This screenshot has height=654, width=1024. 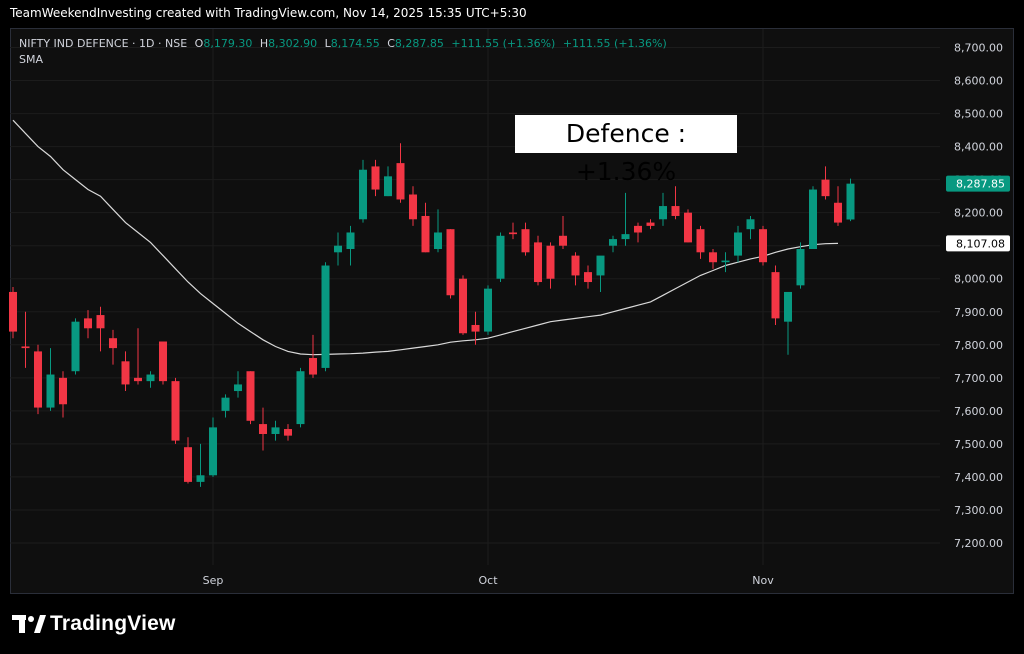 What do you see at coordinates (980, 243) in the screenshot?
I see `sma-value-label: 8,107.08` at bounding box center [980, 243].